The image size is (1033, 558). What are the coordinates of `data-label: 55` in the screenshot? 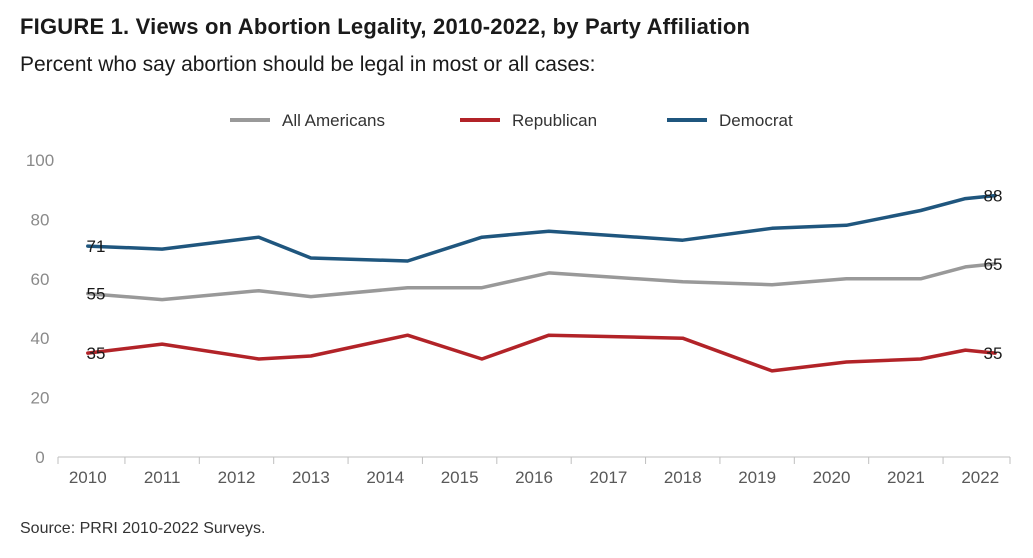 It's located at (96, 294).